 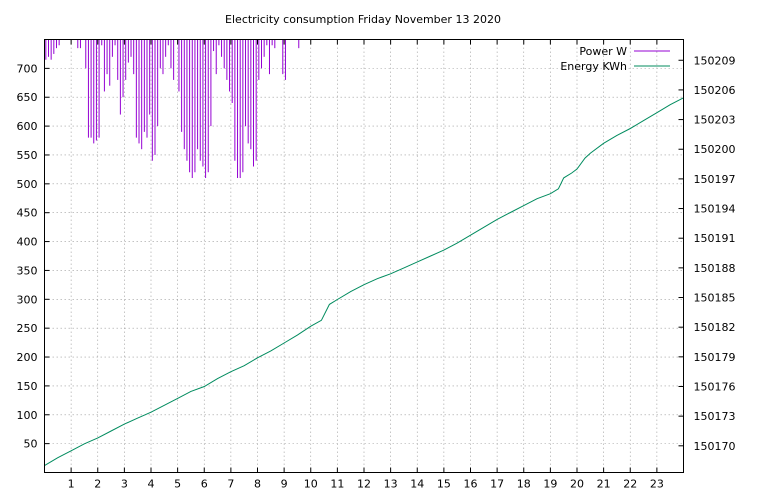 I want to click on y-left-tick-label: 700, so click(x=27, y=68).